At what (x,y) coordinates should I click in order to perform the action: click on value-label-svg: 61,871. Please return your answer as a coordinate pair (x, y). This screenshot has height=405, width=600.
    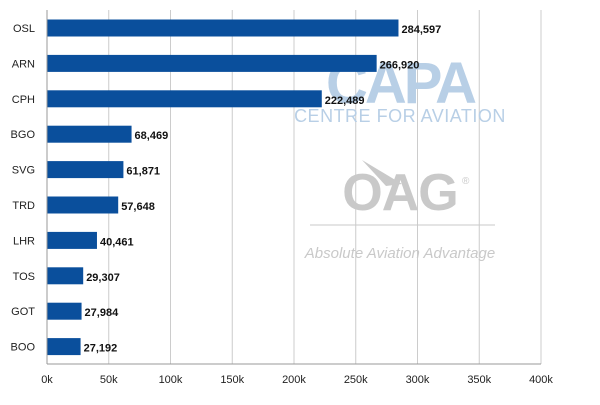
    Looking at the image, I should click on (143, 172).